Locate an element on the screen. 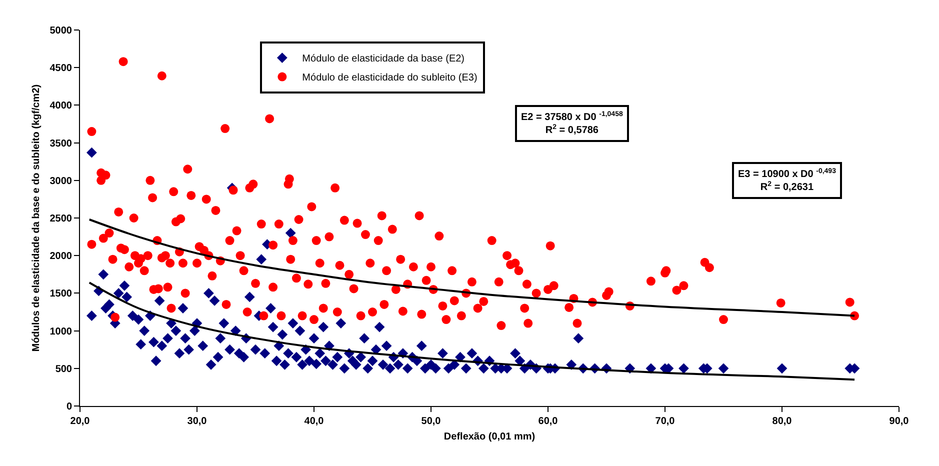 This screenshot has width=939, height=466. x-tick-label: 20,0 is located at coordinates (80, 421).